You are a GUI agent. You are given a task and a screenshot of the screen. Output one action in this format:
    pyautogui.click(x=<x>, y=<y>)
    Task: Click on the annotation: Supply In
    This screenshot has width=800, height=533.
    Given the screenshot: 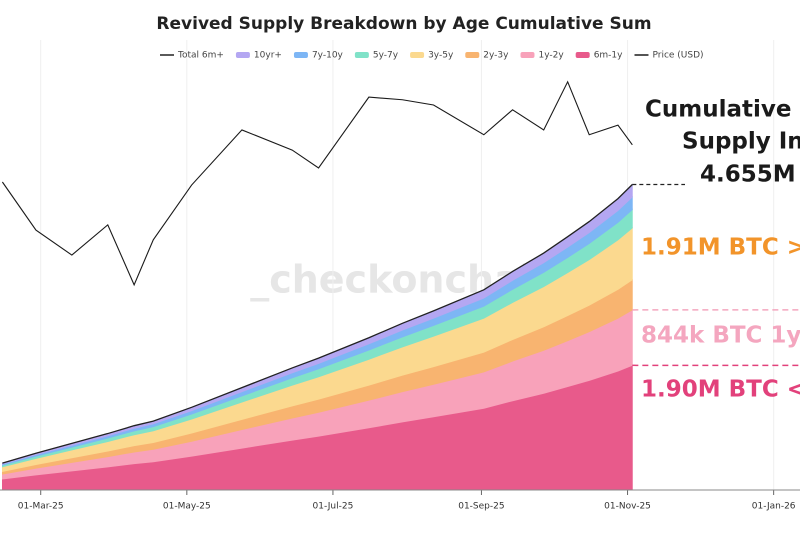 What is the action you would take?
    pyautogui.click(x=741, y=142)
    